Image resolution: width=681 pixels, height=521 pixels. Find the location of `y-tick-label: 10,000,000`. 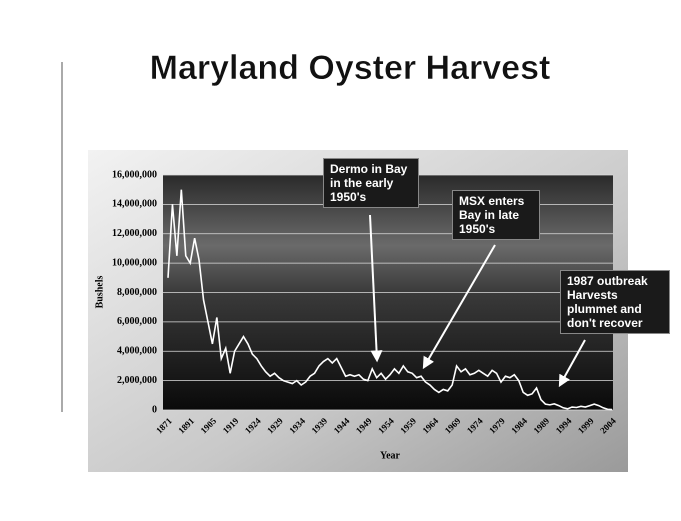

y-tick-label: 10,000,000 is located at coordinates (134, 262).